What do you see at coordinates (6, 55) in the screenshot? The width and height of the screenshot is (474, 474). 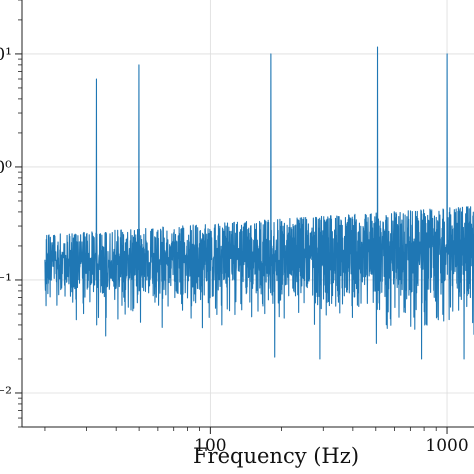 I see `y-tick-label-0: 10¹` at bounding box center [6, 55].